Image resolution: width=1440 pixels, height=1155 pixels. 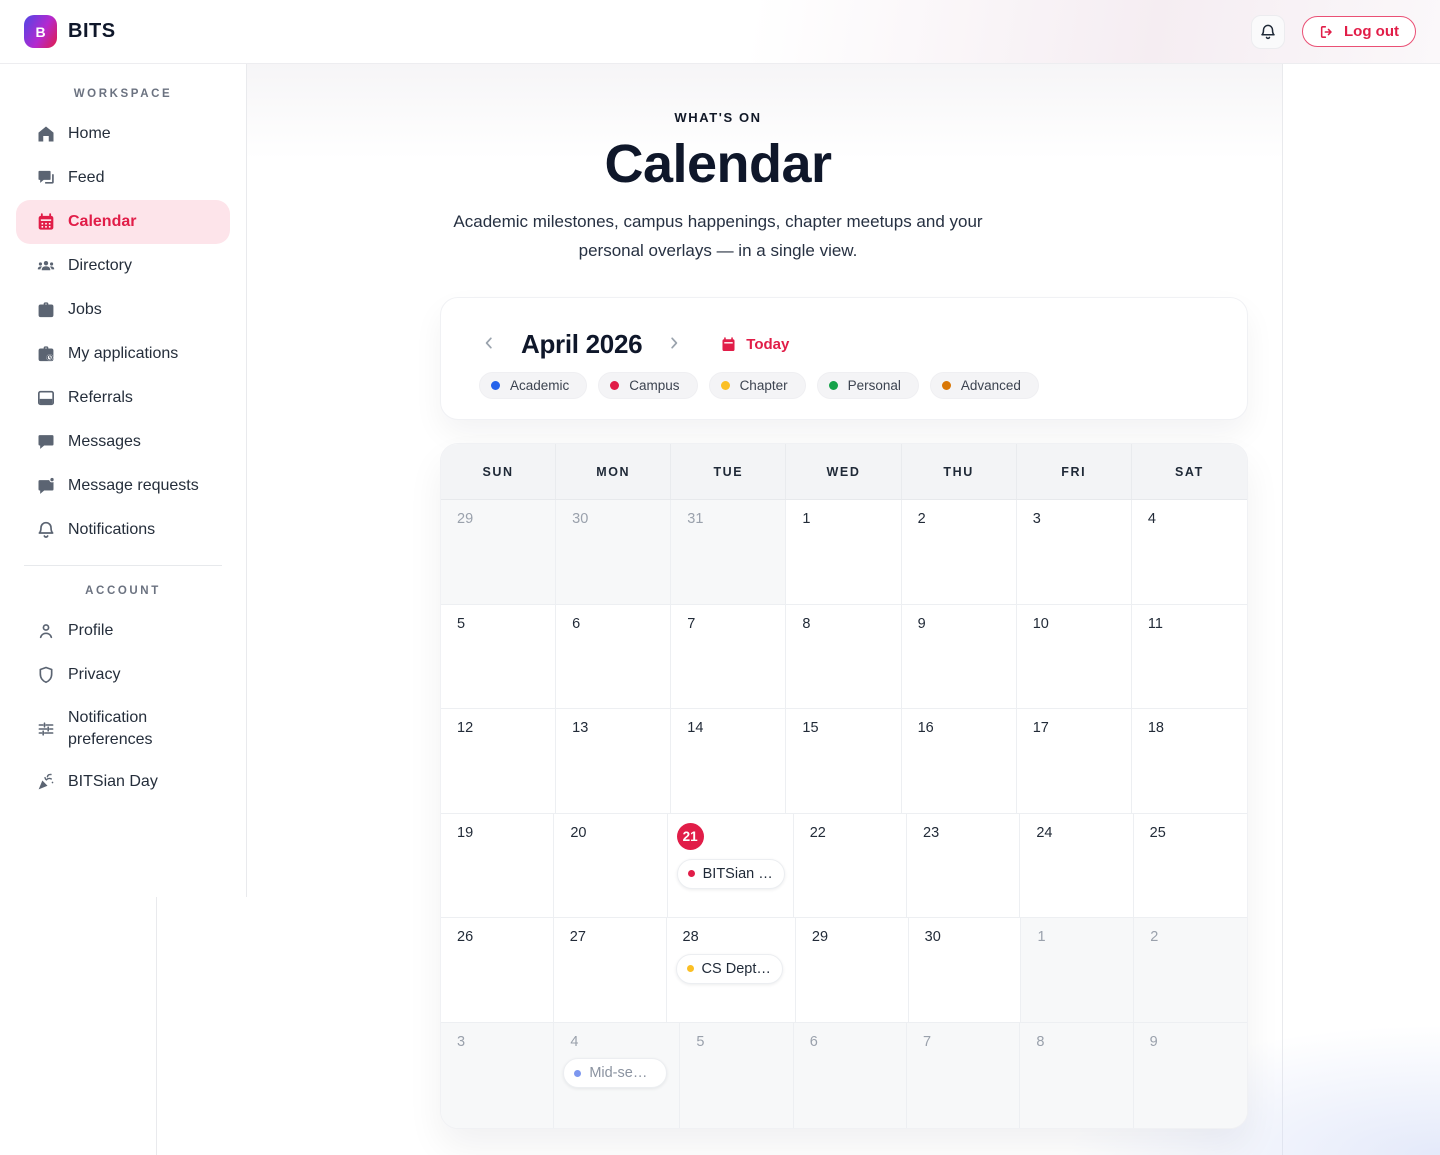 What do you see at coordinates (123, 310) in the screenshot?
I see `sidebar-item-jobs: Jobs` at bounding box center [123, 310].